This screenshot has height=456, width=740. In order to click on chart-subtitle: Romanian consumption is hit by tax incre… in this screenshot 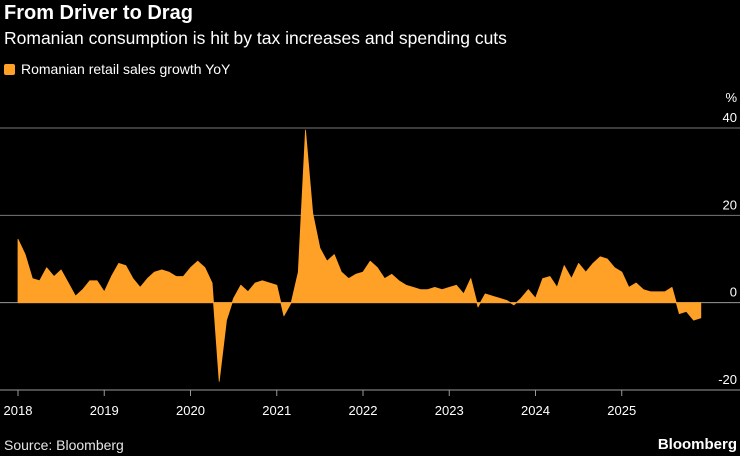, I will do `click(255, 38)`.